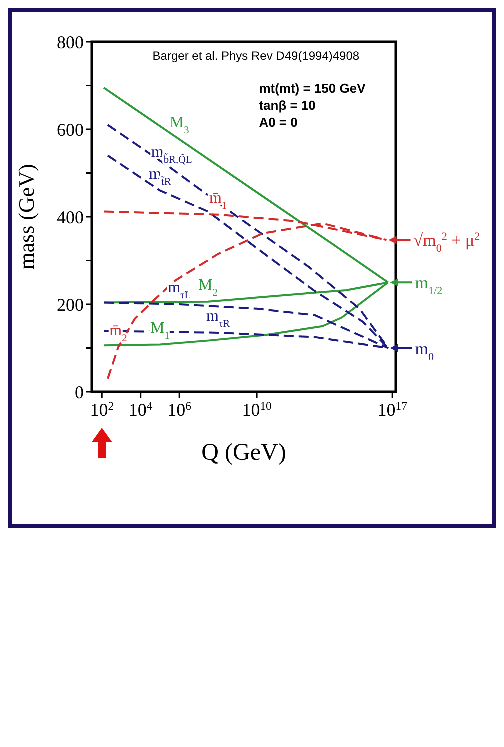 This screenshot has width=504, height=747. Describe the element at coordinates (312, 88) in the screenshot. I see `annotation: mt(mt) = 150 GeV` at that location.